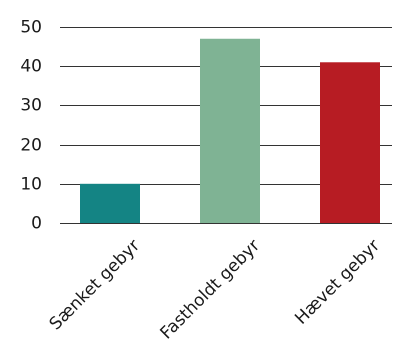 The image size is (395, 362). I want to click on y-tick-label: 30, so click(31, 106).